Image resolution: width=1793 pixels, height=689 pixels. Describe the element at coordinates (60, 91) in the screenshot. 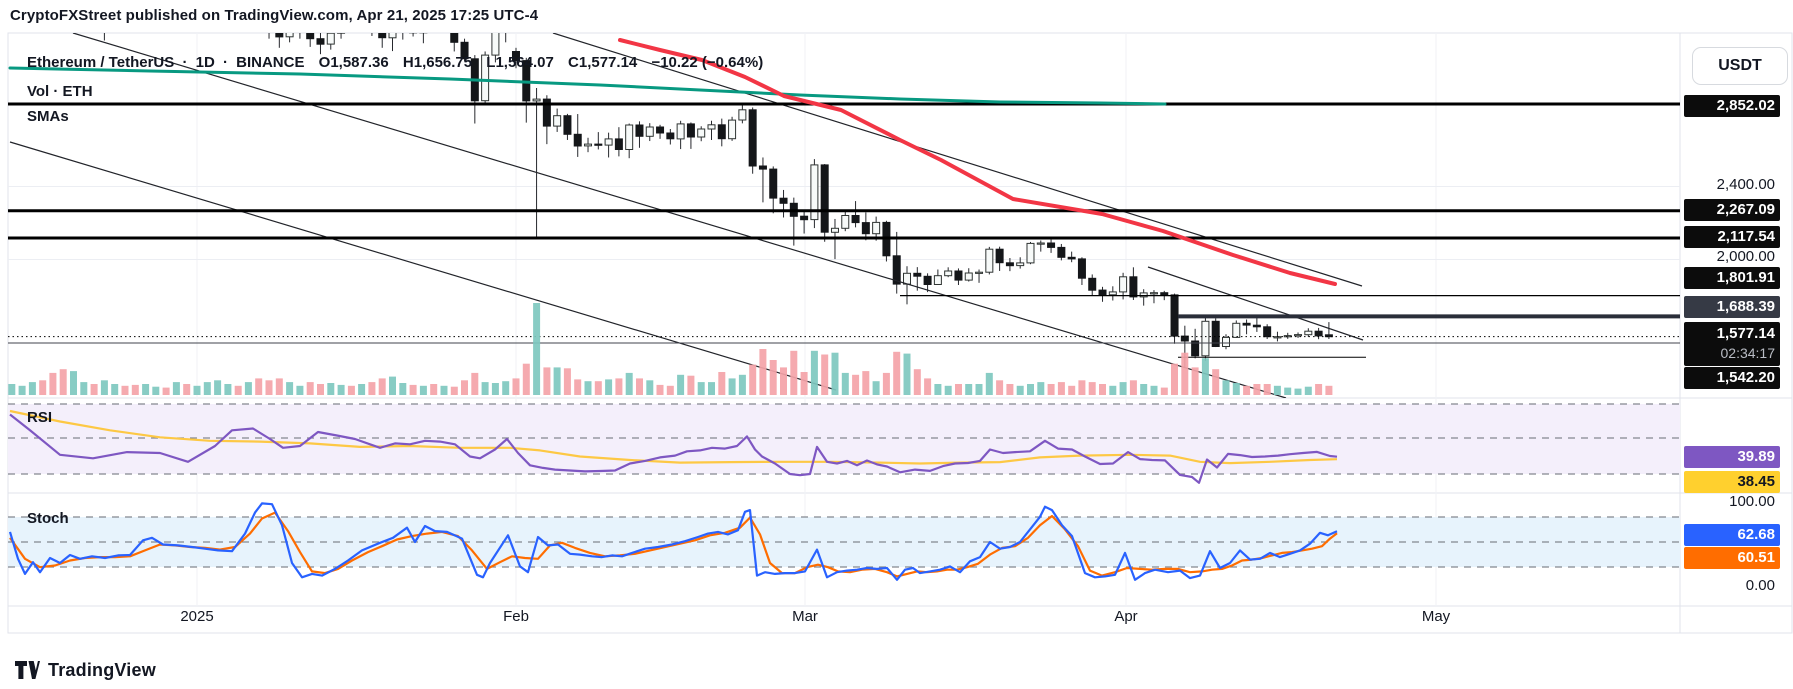

I see `volume-legend: Vol · ETH` at that location.